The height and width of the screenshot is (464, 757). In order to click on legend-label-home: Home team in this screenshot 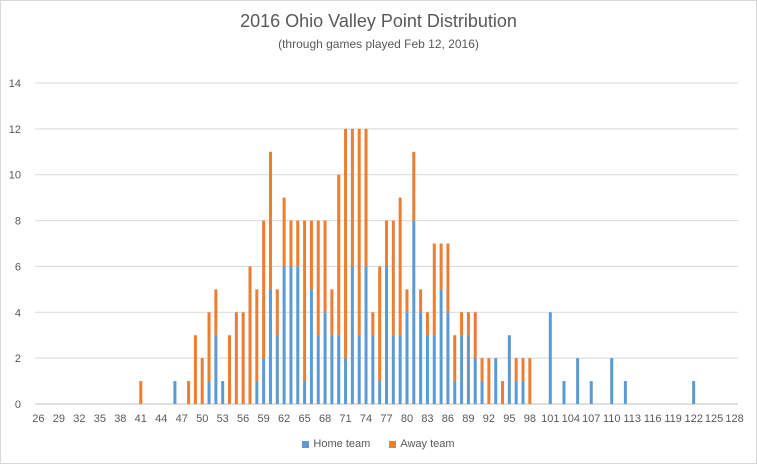, I will do `click(342, 444)`.